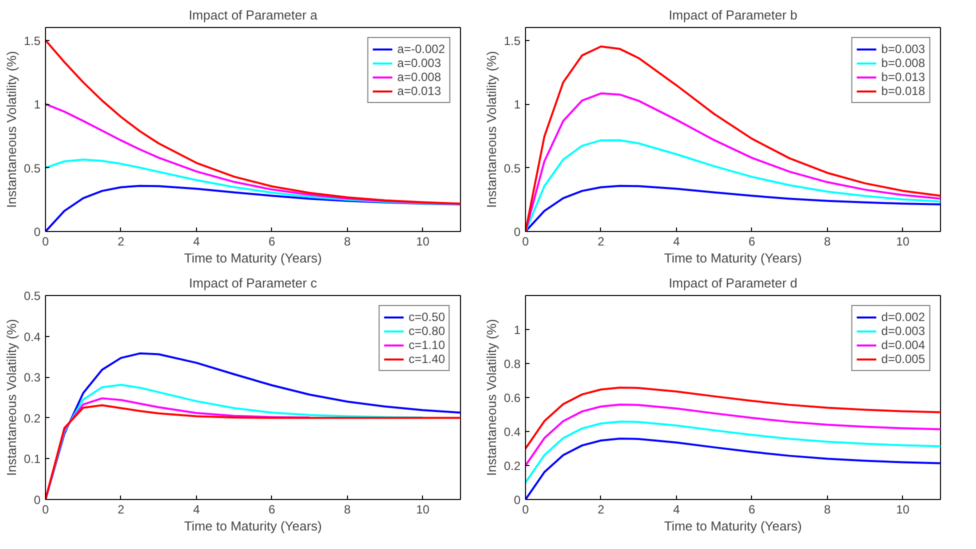 The width and height of the screenshot is (976, 549). What do you see at coordinates (426, 359) in the screenshot?
I see `legend-label: c=1.40` at bounding box center [426, 359].